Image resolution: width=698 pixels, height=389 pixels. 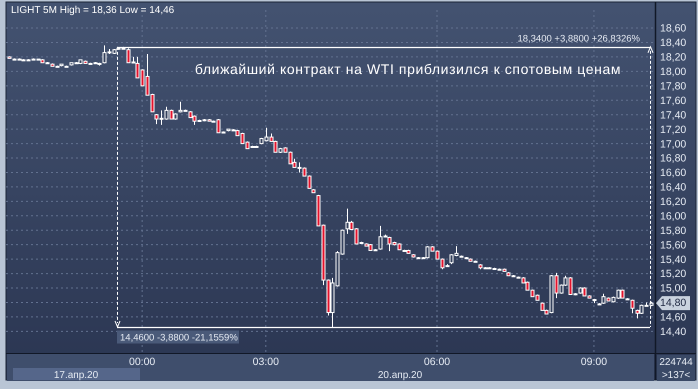 What do you see at coordinates (594, 362) in the screenshot?
I see `x-tick-label: 09:00` at bounding box center [594, 362].